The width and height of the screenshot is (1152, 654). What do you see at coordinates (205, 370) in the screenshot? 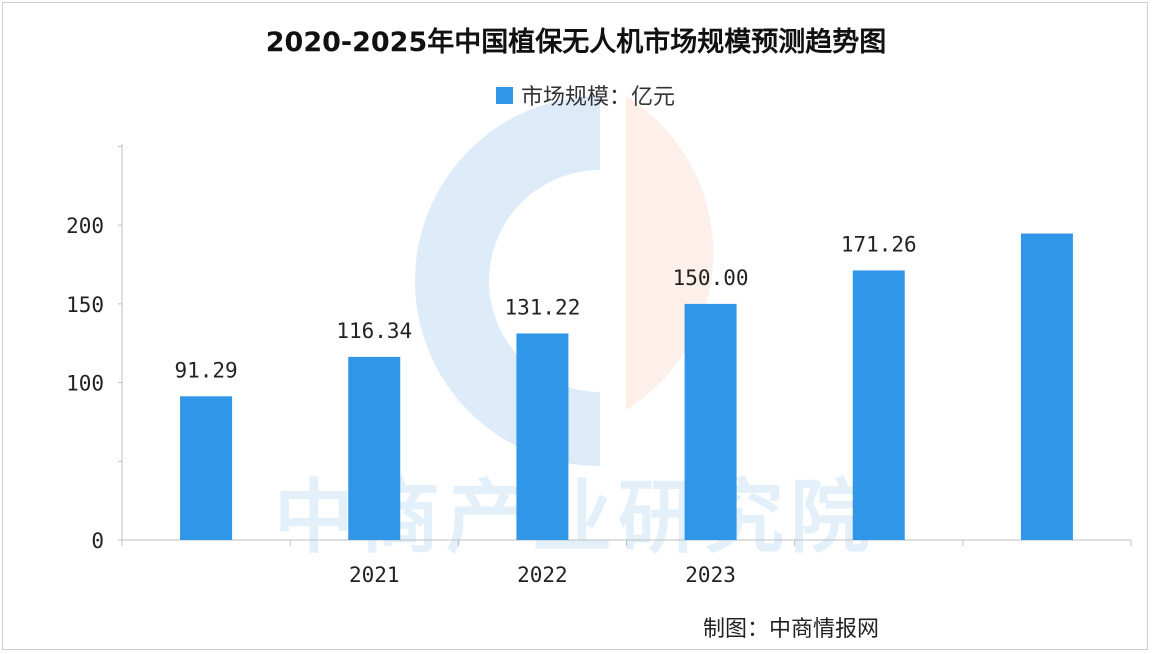
I see `bar-value-label: 91.29` at bounding box center [205, 370].